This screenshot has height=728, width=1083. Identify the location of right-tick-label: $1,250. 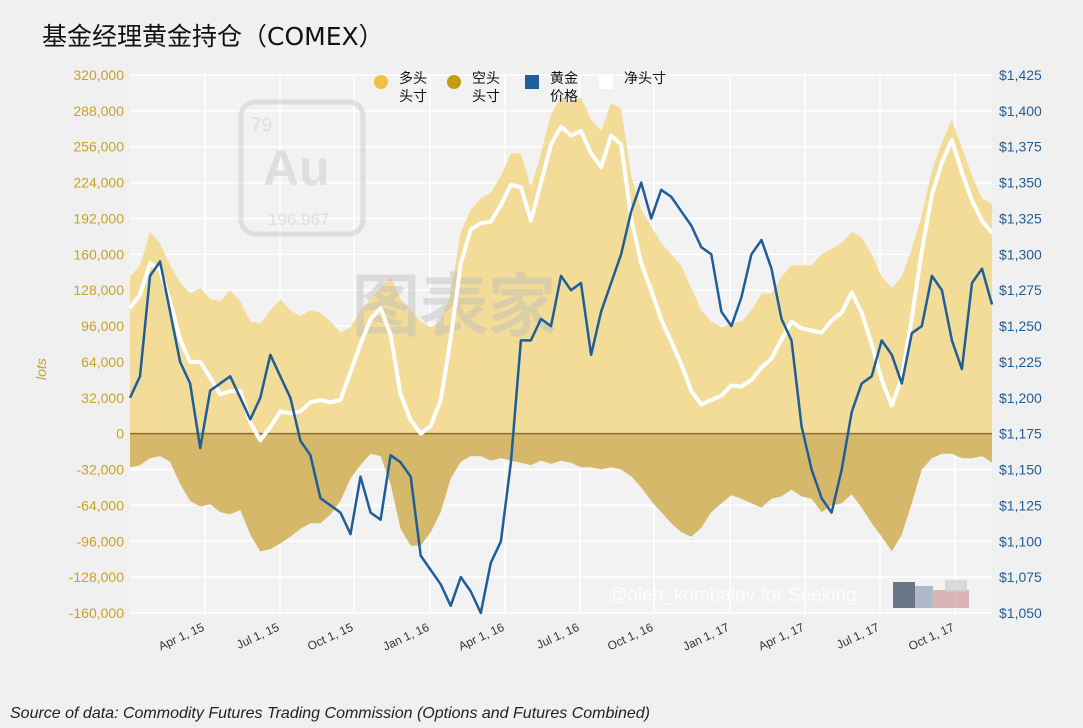
(1020, 326).